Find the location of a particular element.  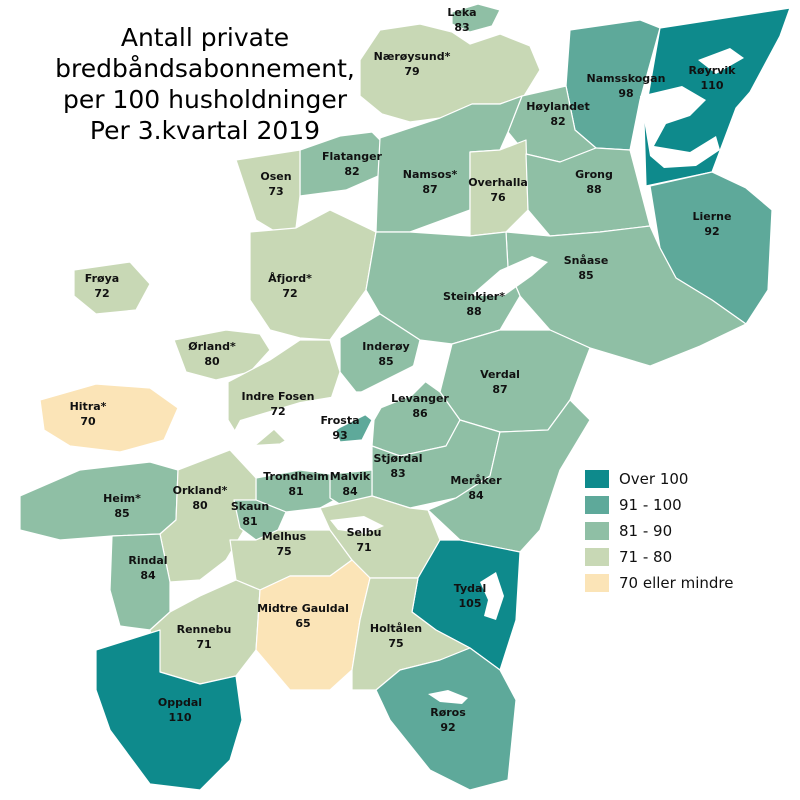

label-rennebu: Rennebu 71 is located at coordinates (204, 637).